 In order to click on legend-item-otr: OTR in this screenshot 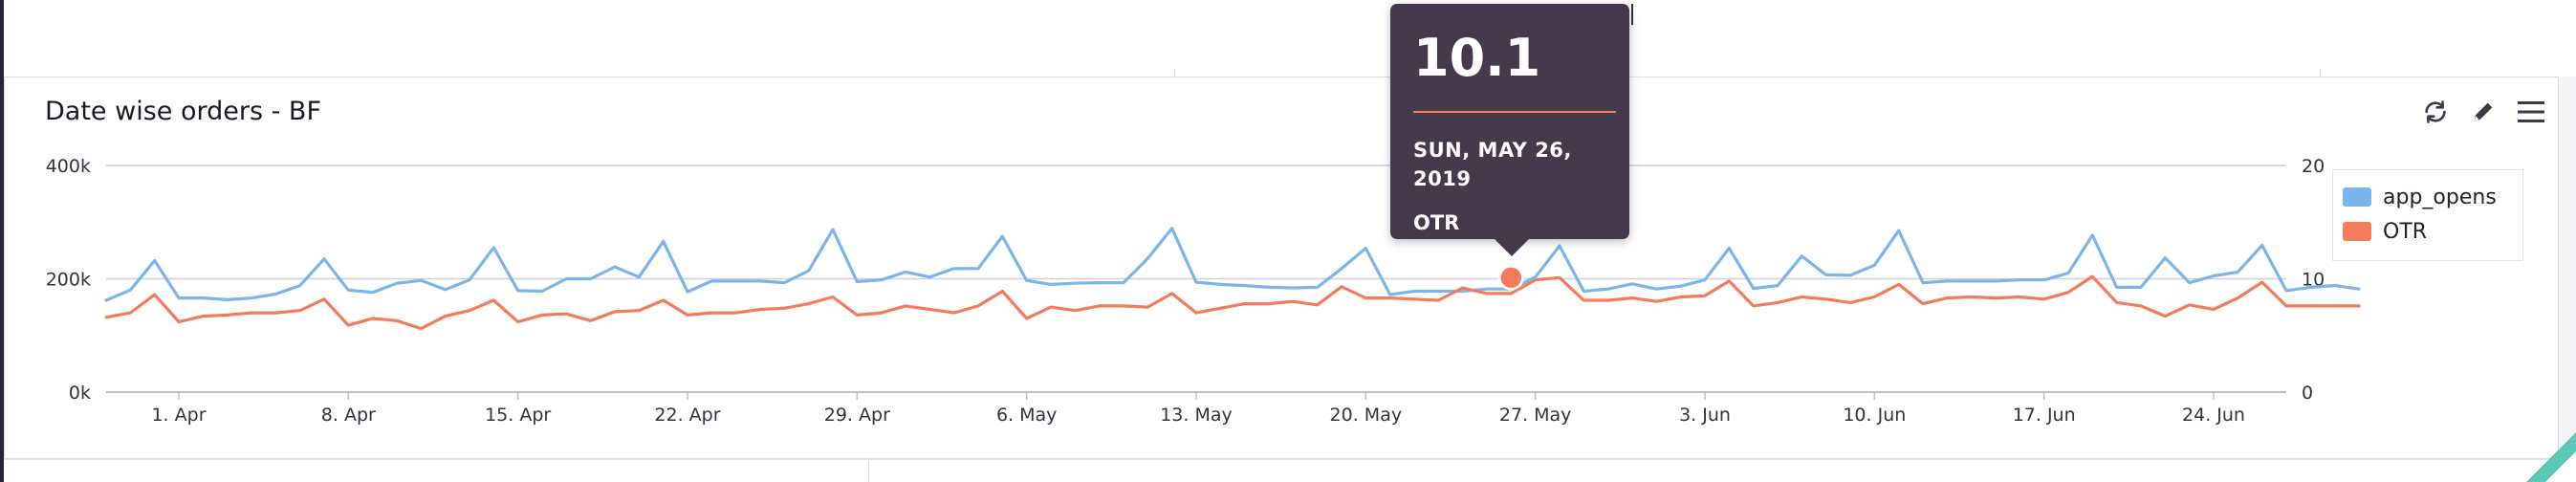, I will do `click(2428, 231)`.